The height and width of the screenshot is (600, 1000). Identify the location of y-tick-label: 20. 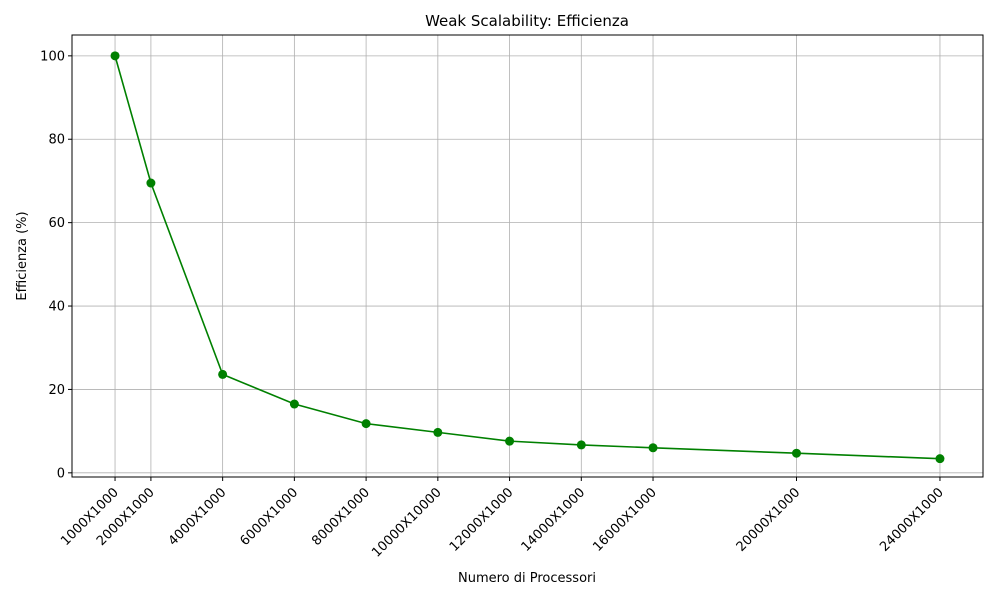
(56, 390).